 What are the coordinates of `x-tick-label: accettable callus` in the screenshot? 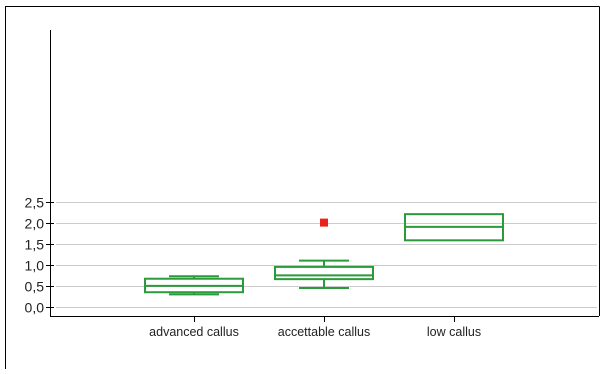 It's located at (324, 332).